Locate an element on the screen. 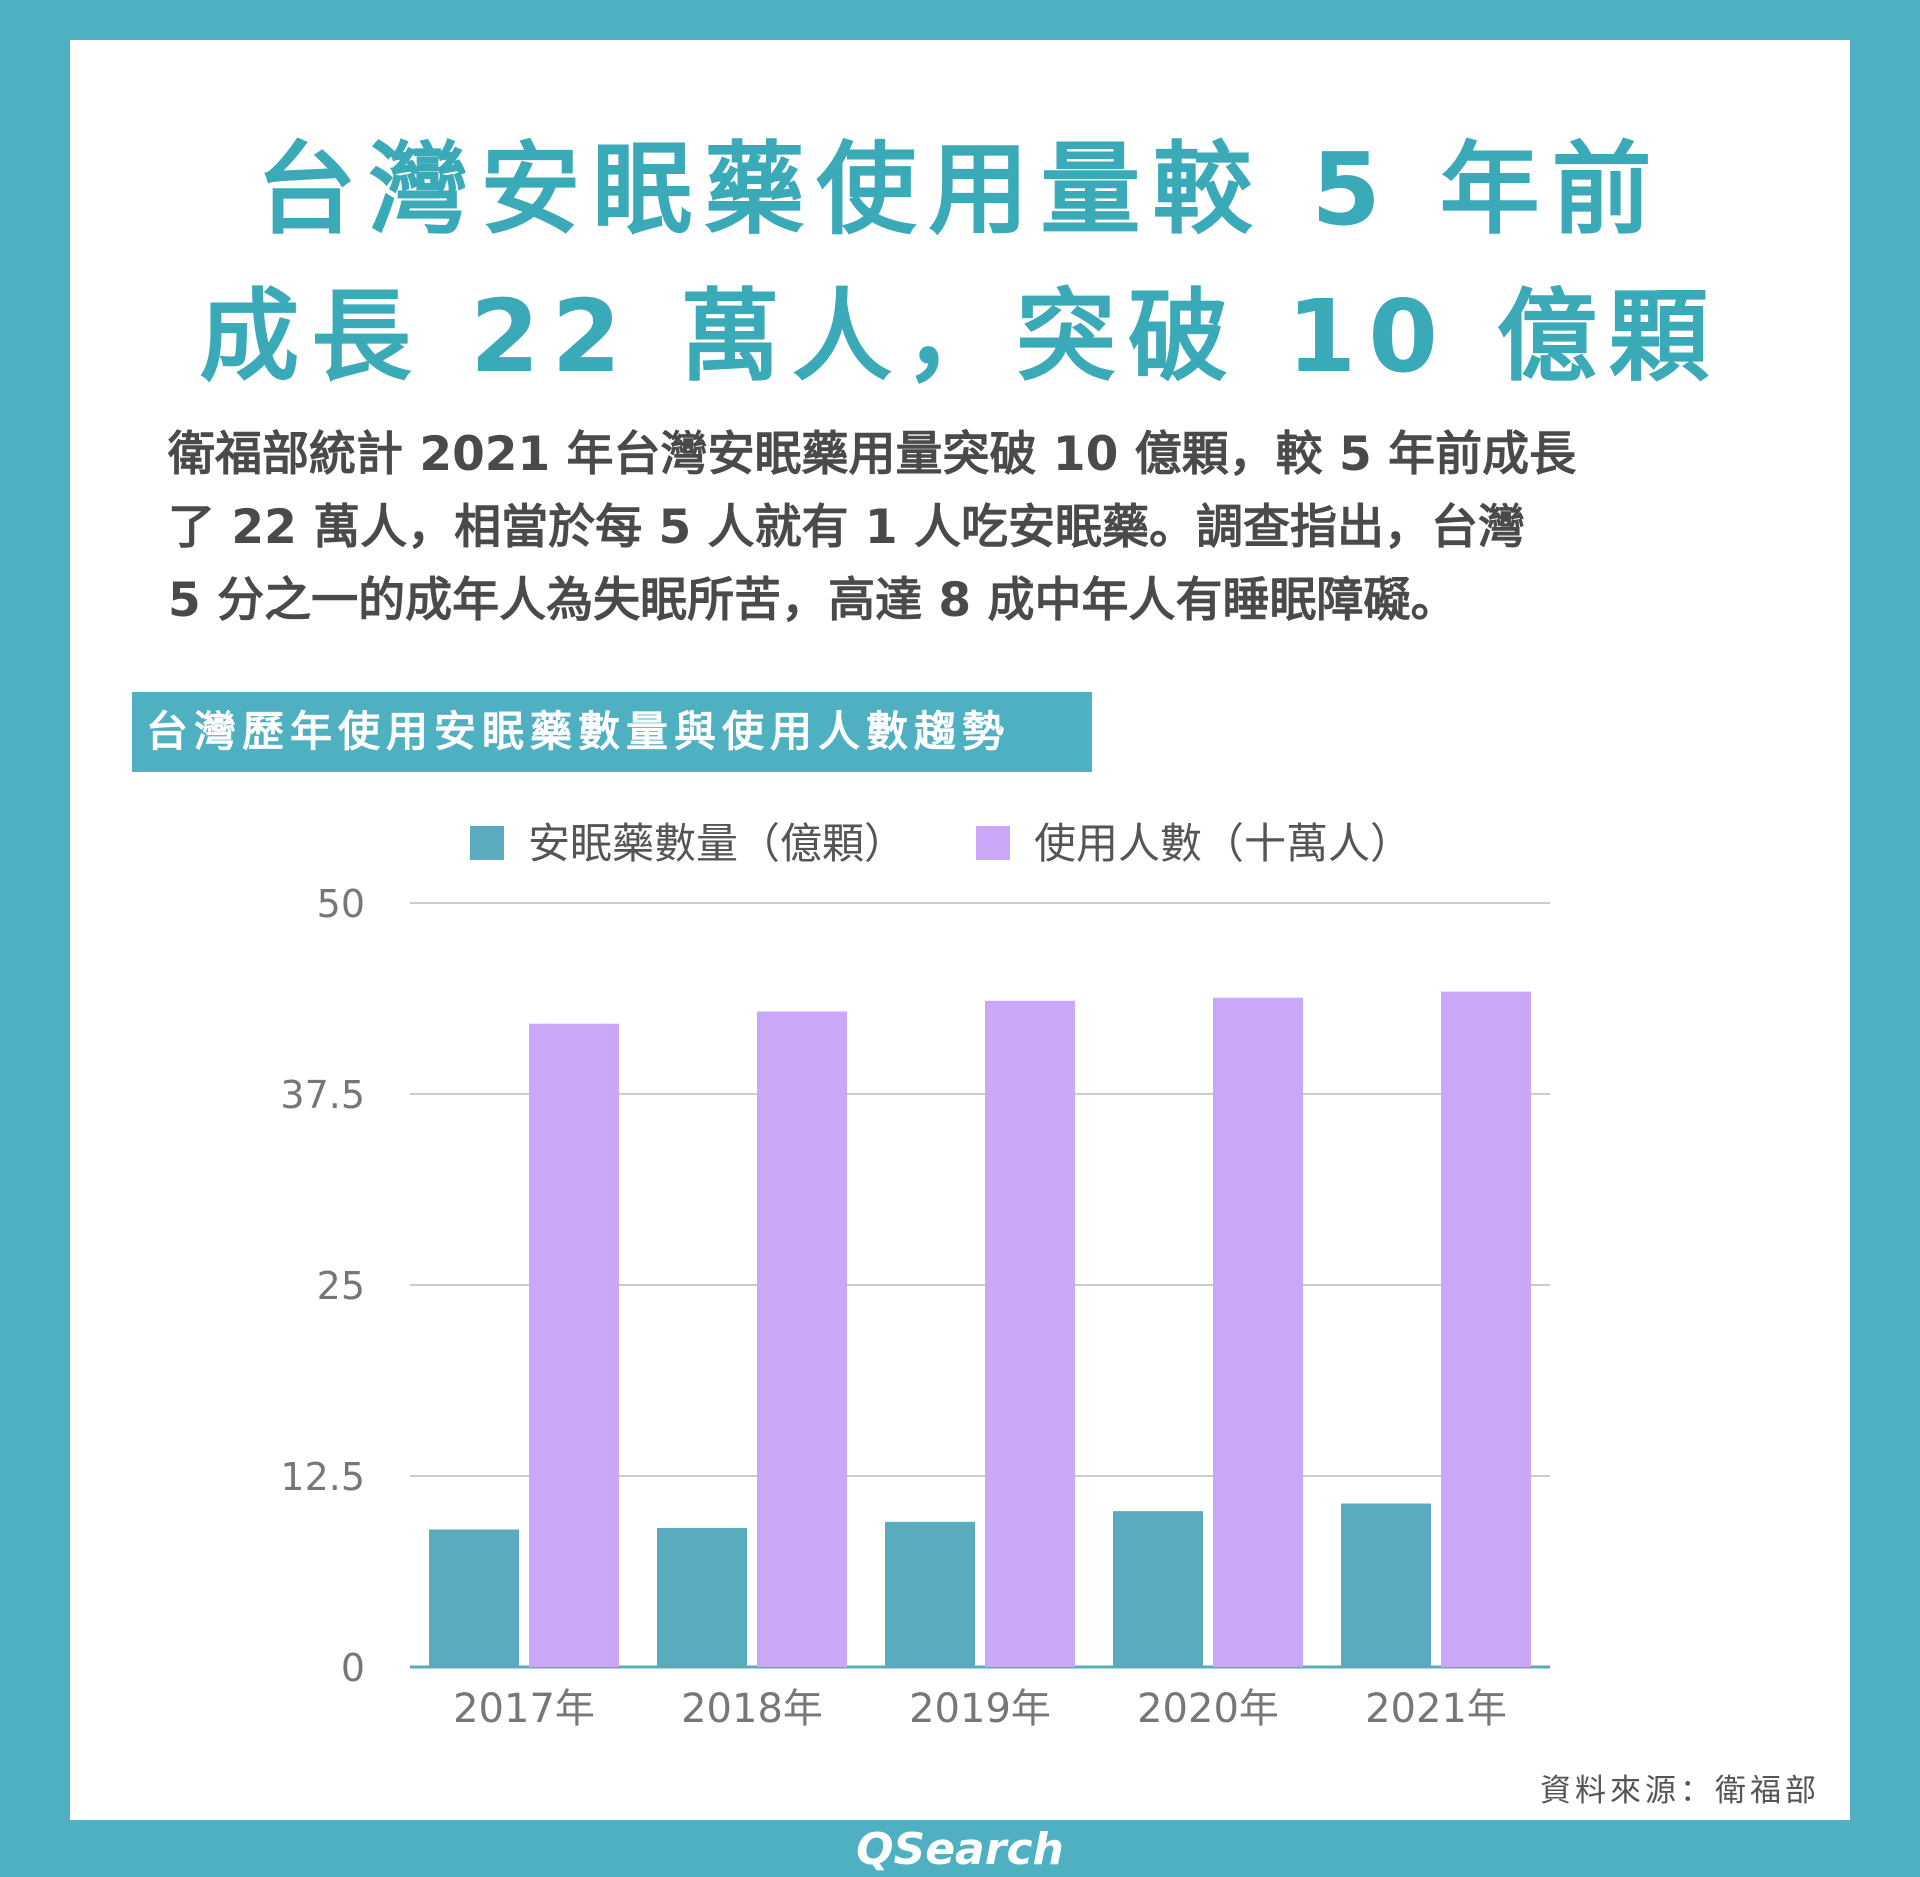  legend-label-pill-count: 安眠藥數量（億顆） is located at coordinates (717, 843).